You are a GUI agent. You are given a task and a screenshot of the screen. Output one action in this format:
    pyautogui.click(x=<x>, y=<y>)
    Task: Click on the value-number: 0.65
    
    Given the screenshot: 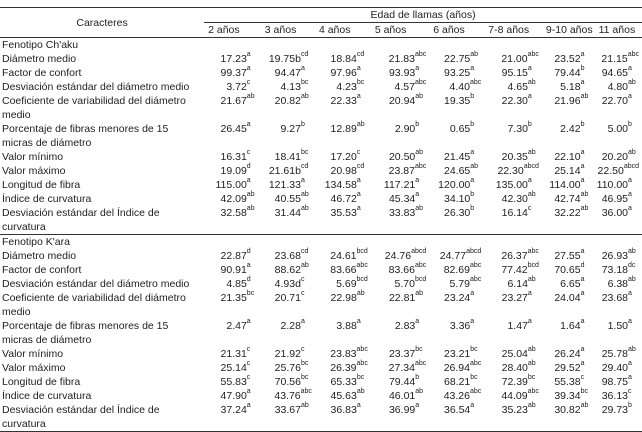 What is the action you would take?
    pyautogui.click(x=460, y=129)
    